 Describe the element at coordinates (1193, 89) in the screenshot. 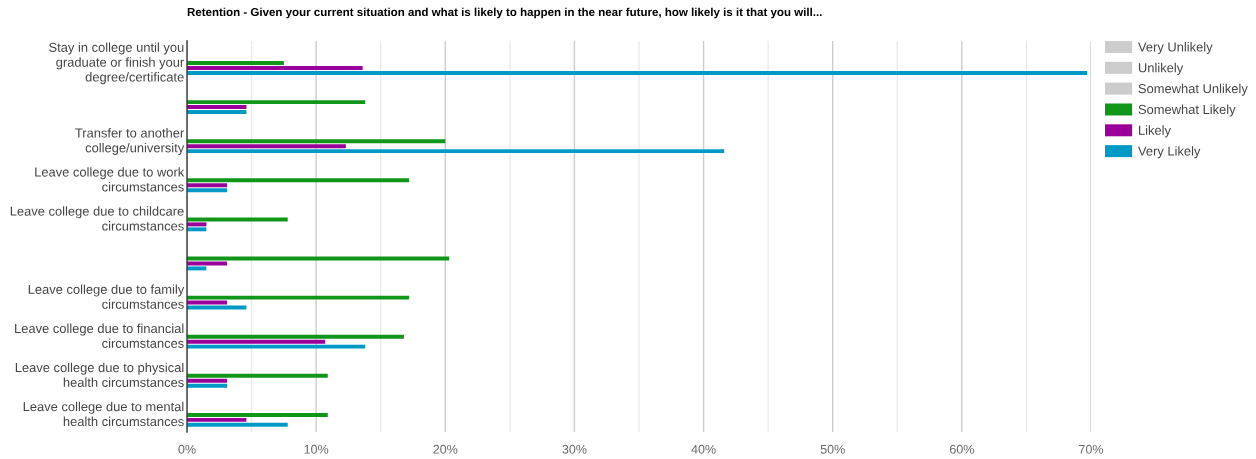

I see `legend-label: Somewhat Unlikely` at that location.